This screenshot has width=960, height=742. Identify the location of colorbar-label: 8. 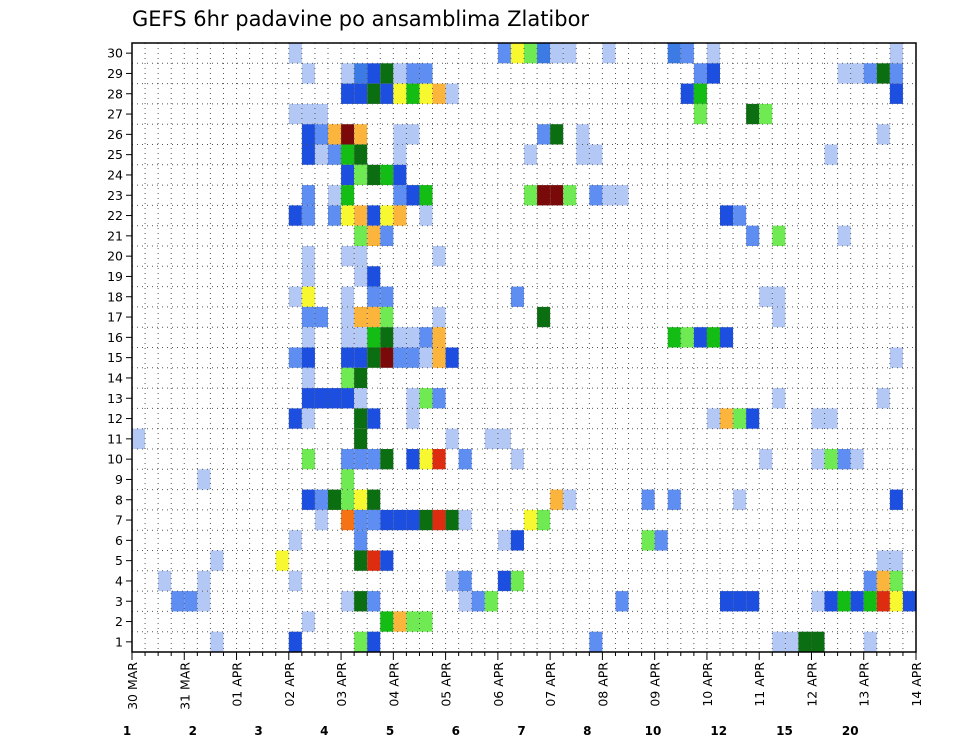
(587, 731).